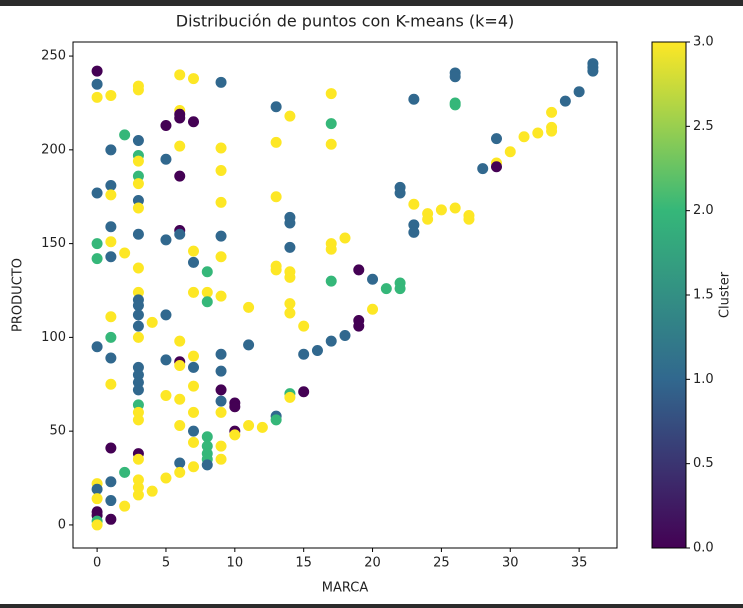 Image resolution: width=743 pixels, height=608 pixels. I want to click on colorbar-tick-label: 2.0, so click(703, 210).